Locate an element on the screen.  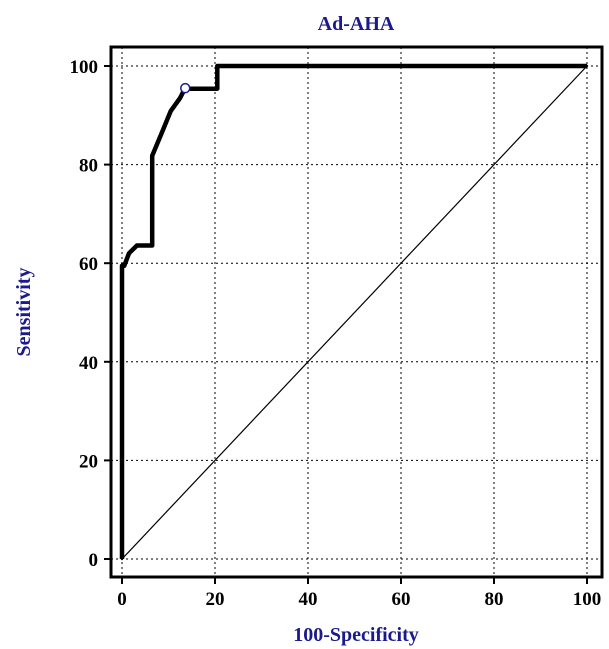
y-tick-label: 100 is located at coordinates (84, 67).